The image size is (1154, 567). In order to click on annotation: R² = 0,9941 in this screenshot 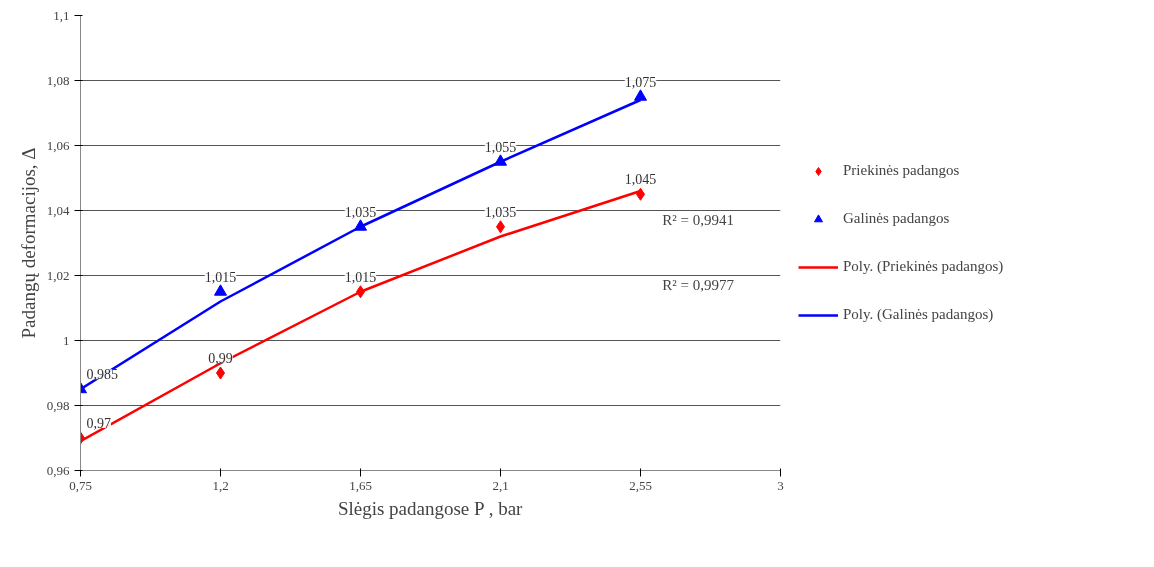, I will do `click(698, 220)`.